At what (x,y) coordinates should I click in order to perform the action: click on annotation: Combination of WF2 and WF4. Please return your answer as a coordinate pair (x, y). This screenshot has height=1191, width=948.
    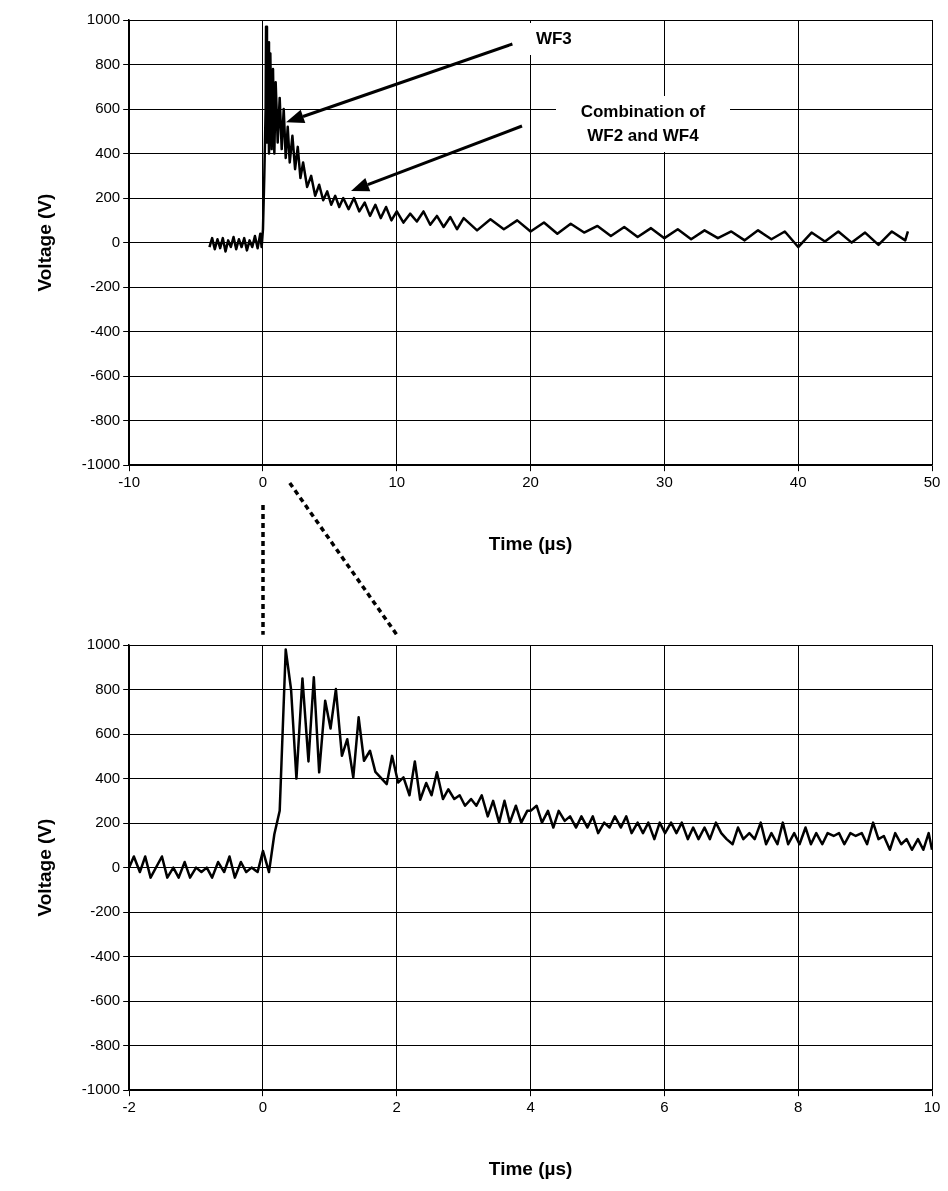
    Looking at the image, I should click on (642, 124).